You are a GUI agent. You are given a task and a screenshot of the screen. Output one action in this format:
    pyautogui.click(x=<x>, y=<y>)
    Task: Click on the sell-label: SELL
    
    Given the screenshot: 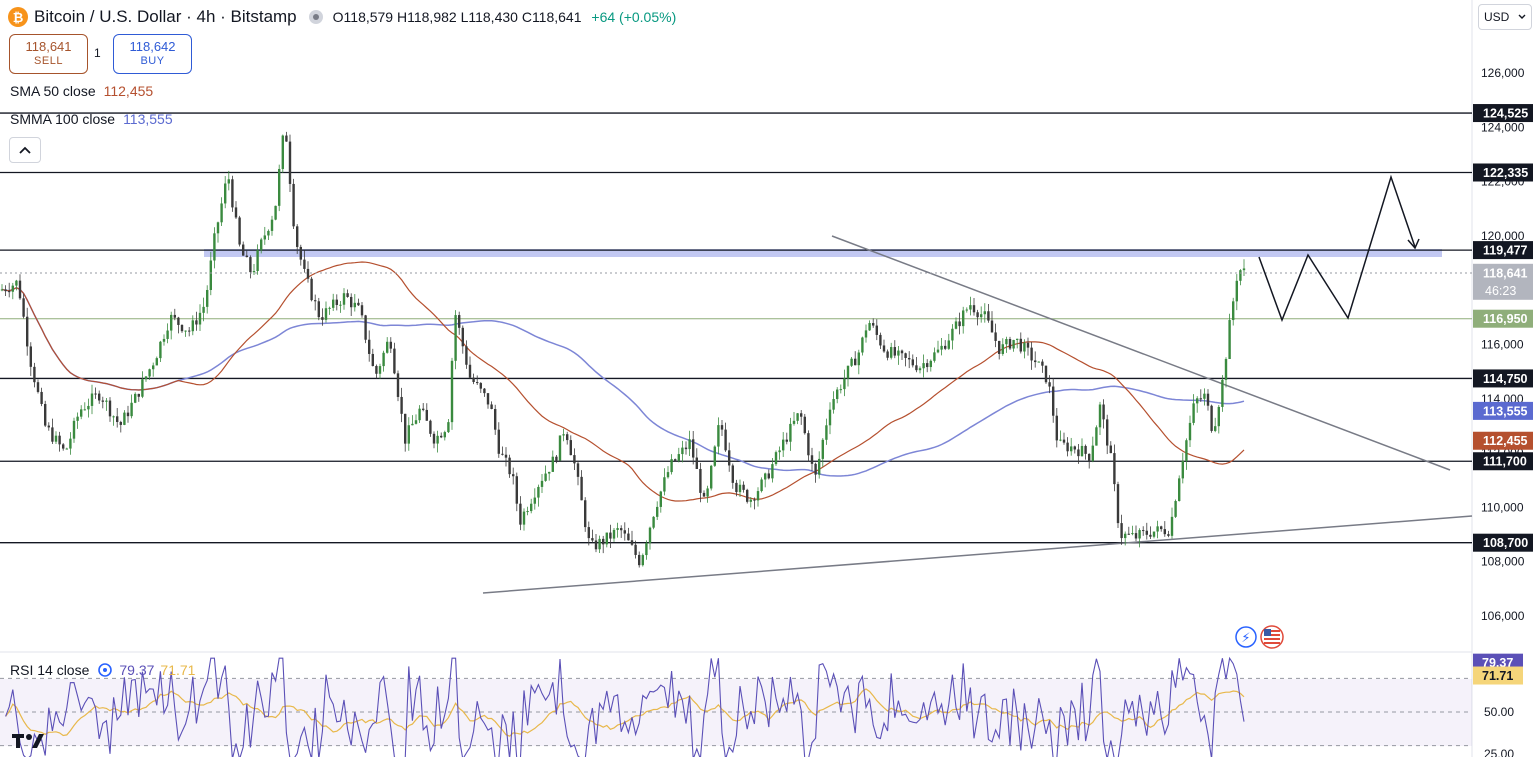 What is the action you would take?
    pyautogui.click(x=48, y=61)
    